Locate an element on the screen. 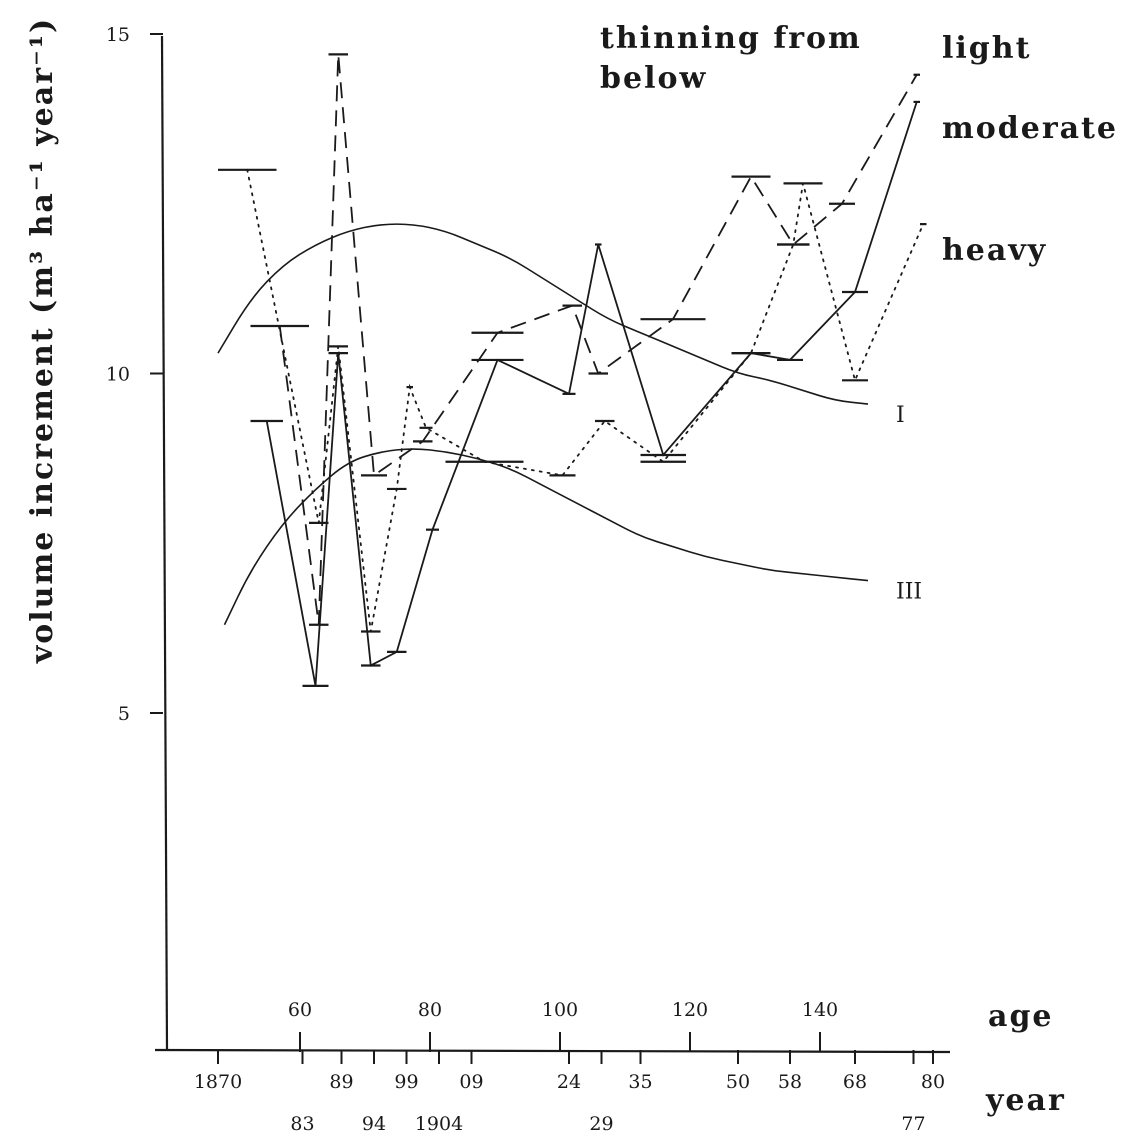 This screenshot has width=1121, height=1137. age-tick-label: 120 is located at coordinates (690, 1010).